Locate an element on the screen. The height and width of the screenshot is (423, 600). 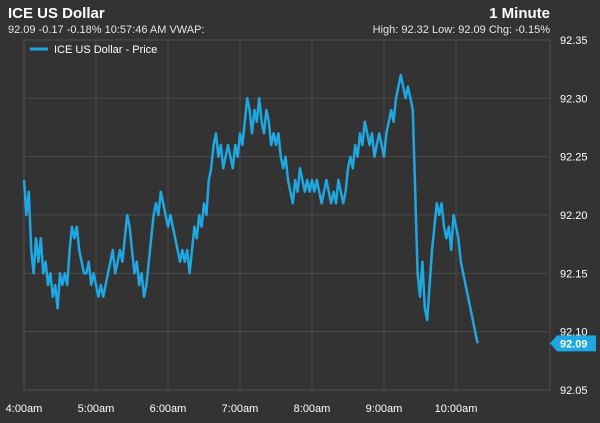
legend: ICE US Dollar - Price is located at coordinates (93, 50).